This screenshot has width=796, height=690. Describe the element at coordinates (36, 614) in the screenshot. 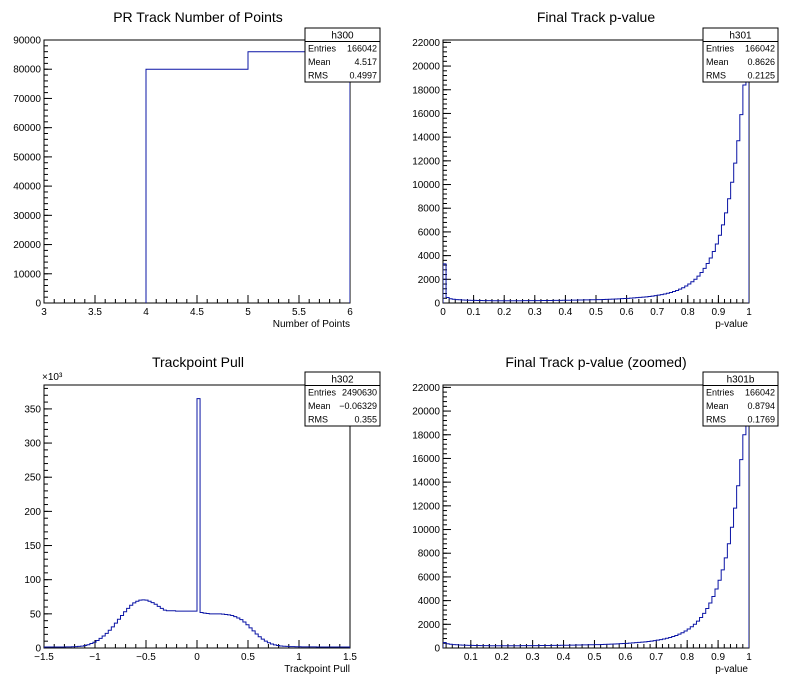

I see `y-tick-label: 50` at that location.